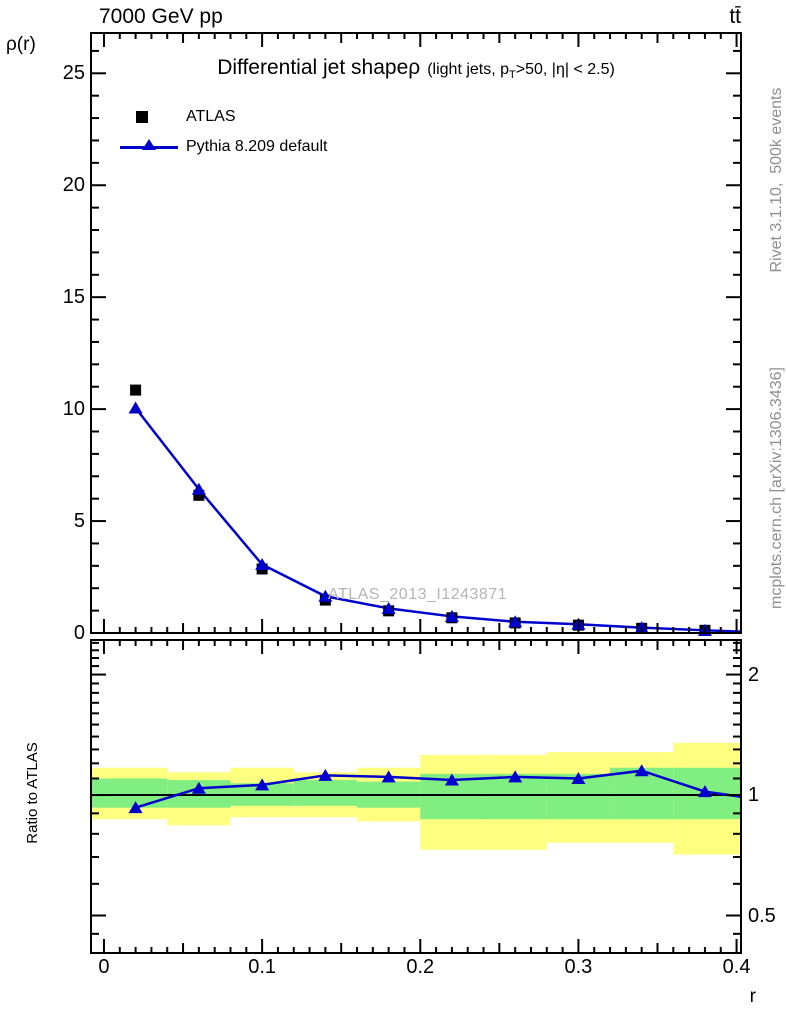  Describe the element at coordinates (211, 116) in the screenshot. I see `legend-label-data: ATLAS` at that location.